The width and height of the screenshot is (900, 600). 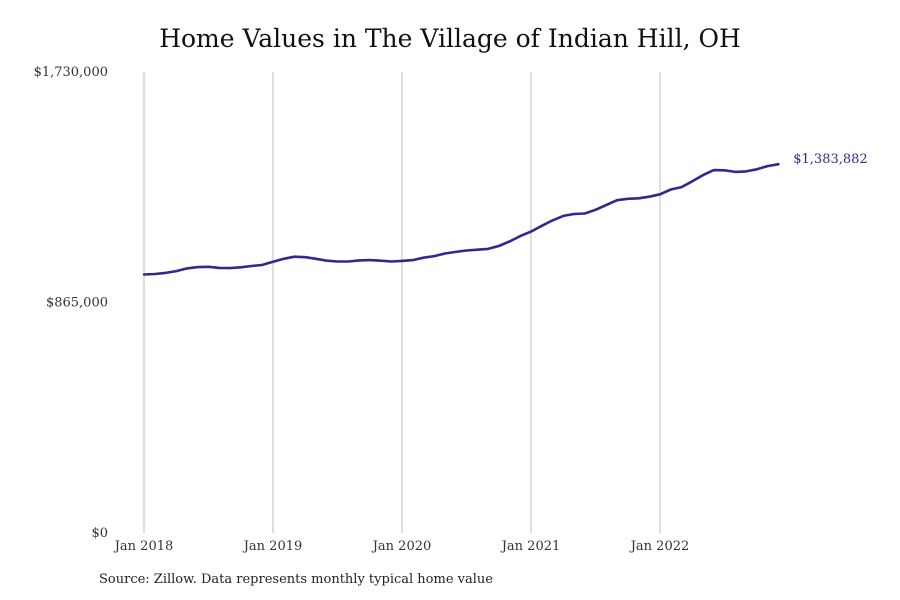 I want to click on y-tick-label: $0, so click(x=99, y=533).